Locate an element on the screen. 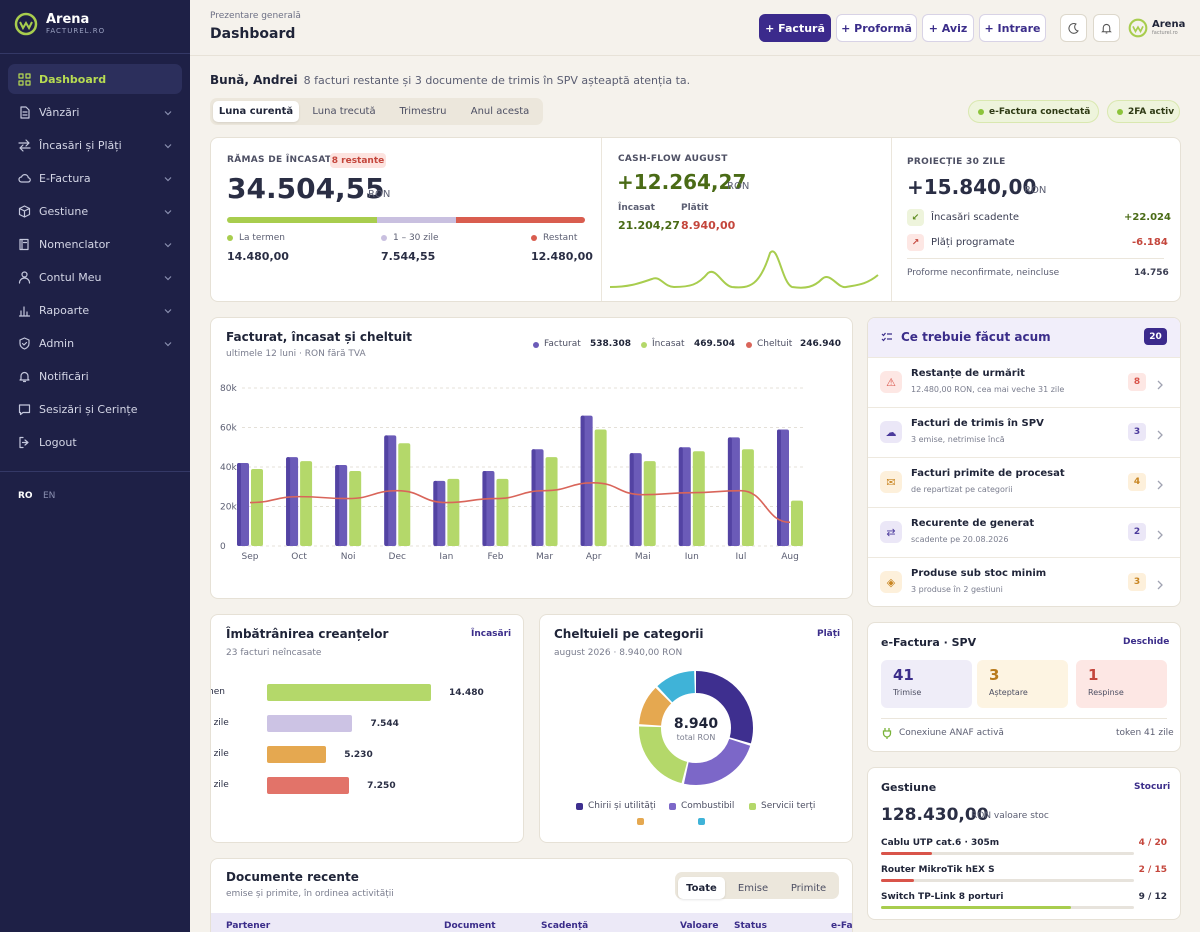 This screenshot has height=932, width=1200. spv-open-link: Deschide is located at coordinates (1146, 642).